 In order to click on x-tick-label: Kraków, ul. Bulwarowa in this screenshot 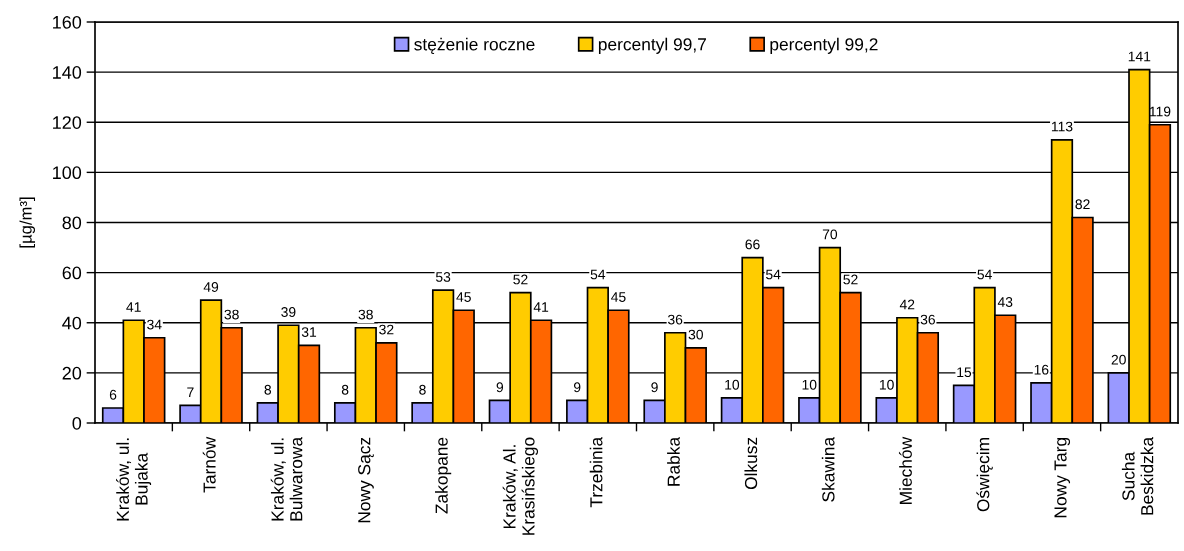, I will do `click(286, 478)`.